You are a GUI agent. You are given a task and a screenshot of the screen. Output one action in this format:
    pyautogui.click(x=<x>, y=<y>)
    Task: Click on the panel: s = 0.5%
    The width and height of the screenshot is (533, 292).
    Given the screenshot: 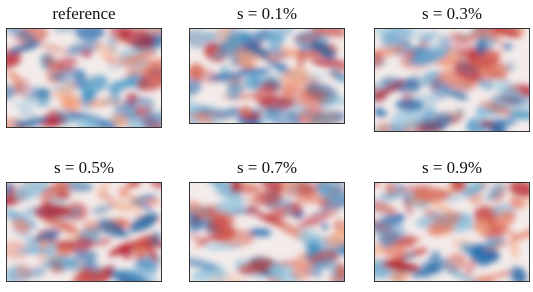 What is the action you would take?
    pyautogui.click(x=84, y=220)
    